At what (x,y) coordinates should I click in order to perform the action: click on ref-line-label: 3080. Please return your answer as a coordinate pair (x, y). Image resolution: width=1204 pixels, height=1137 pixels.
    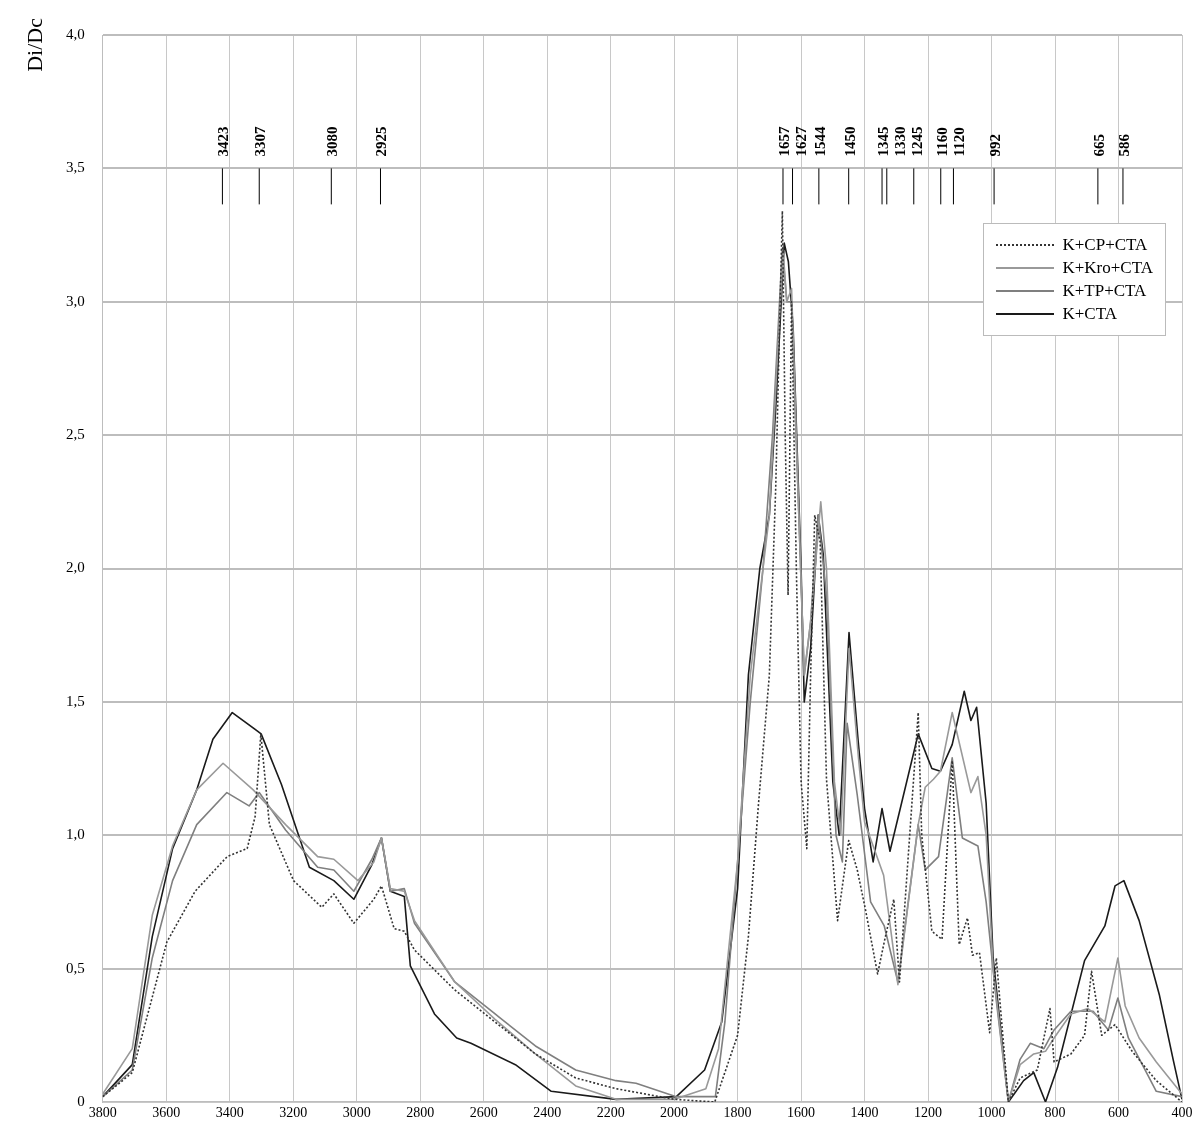
    Looking at the image, I should click on (332, 141).